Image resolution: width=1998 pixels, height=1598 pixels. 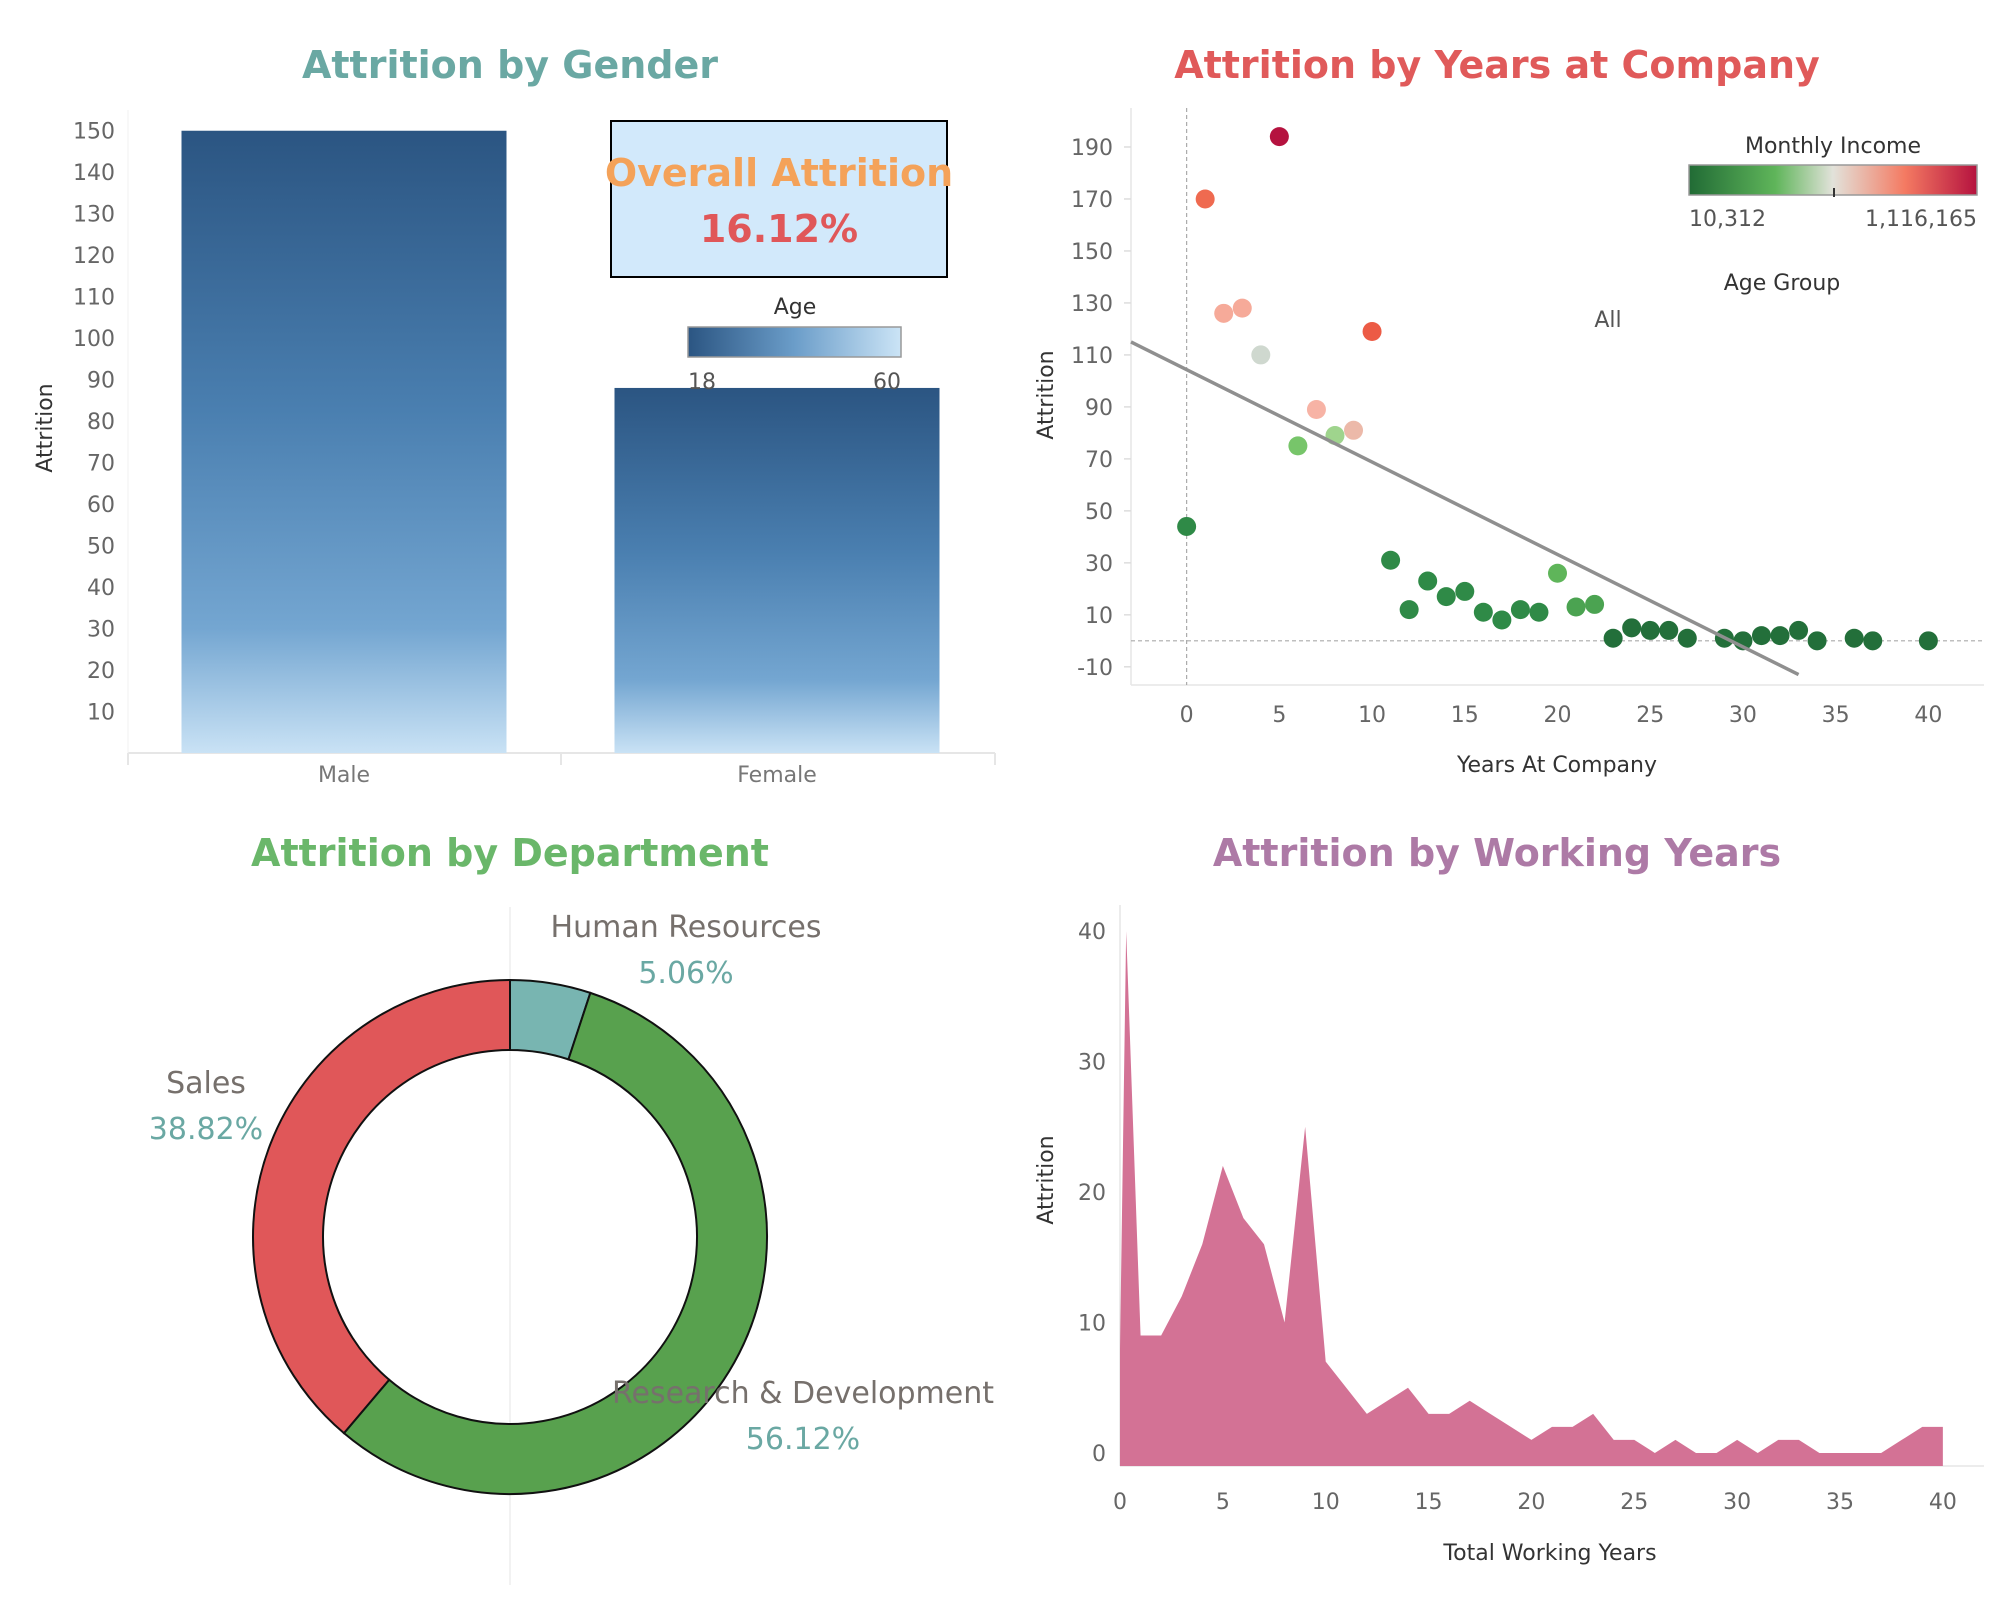 I want to click on age-group-filter: Age Group All, so click(x=1717, y=302).